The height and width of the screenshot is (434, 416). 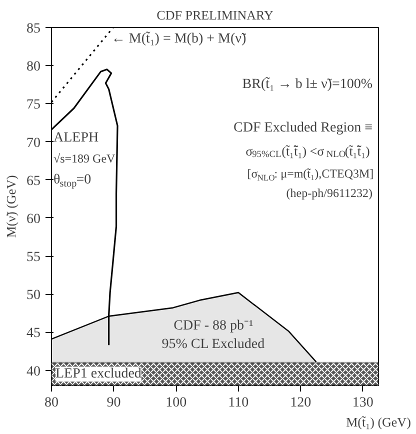 I want to click on annotation: 95% CL Excluded, so click(x=213, y=344).